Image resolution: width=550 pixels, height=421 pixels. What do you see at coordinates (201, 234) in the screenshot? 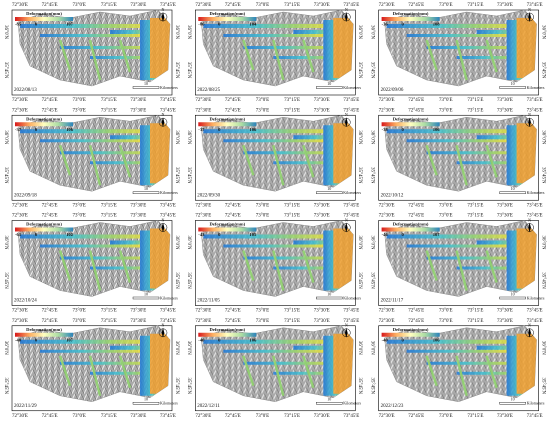
I see `legend-min: -43` at bounding box center [201, 234].